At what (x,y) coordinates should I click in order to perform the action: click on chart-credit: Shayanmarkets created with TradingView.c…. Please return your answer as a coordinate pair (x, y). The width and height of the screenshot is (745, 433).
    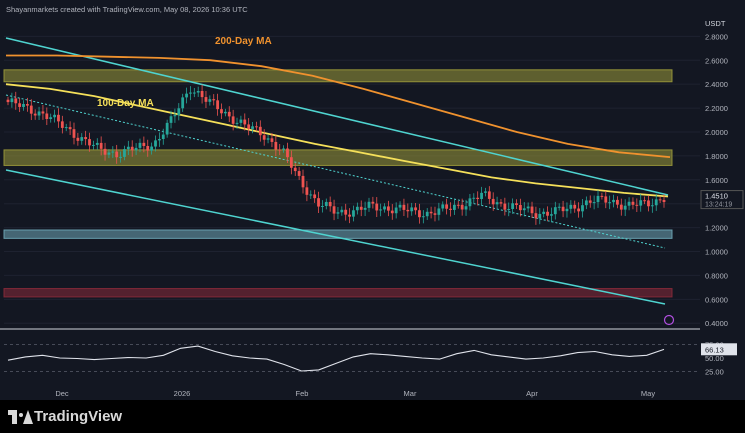
    Looking at the image, I should click on (127, 9).